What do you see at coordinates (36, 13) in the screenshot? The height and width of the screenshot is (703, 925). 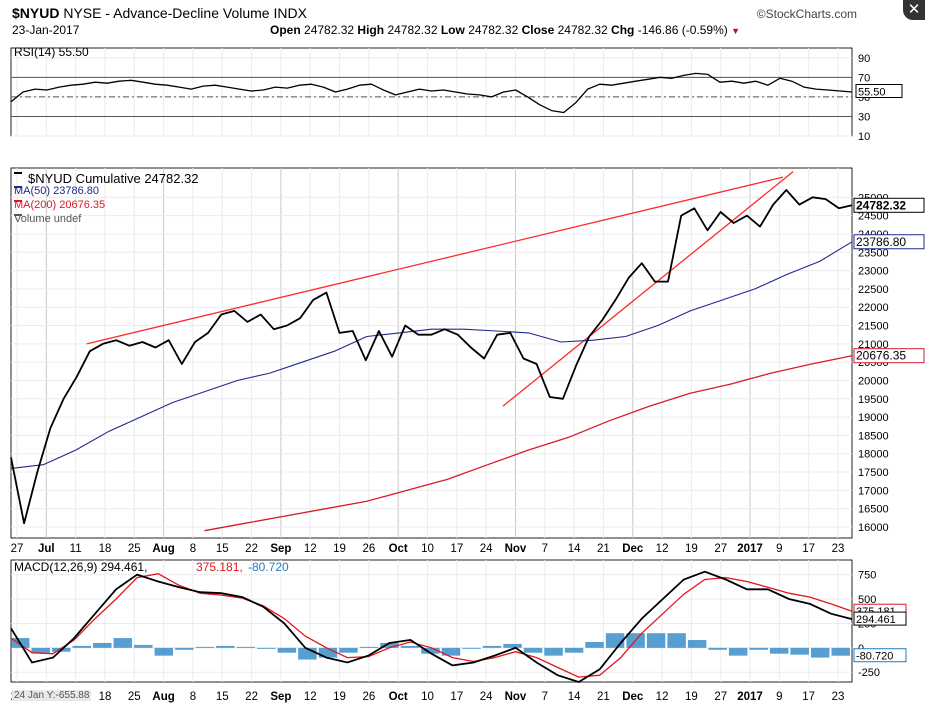 I see `symbol-label: $NYUD` at bounding box center [36, 13].